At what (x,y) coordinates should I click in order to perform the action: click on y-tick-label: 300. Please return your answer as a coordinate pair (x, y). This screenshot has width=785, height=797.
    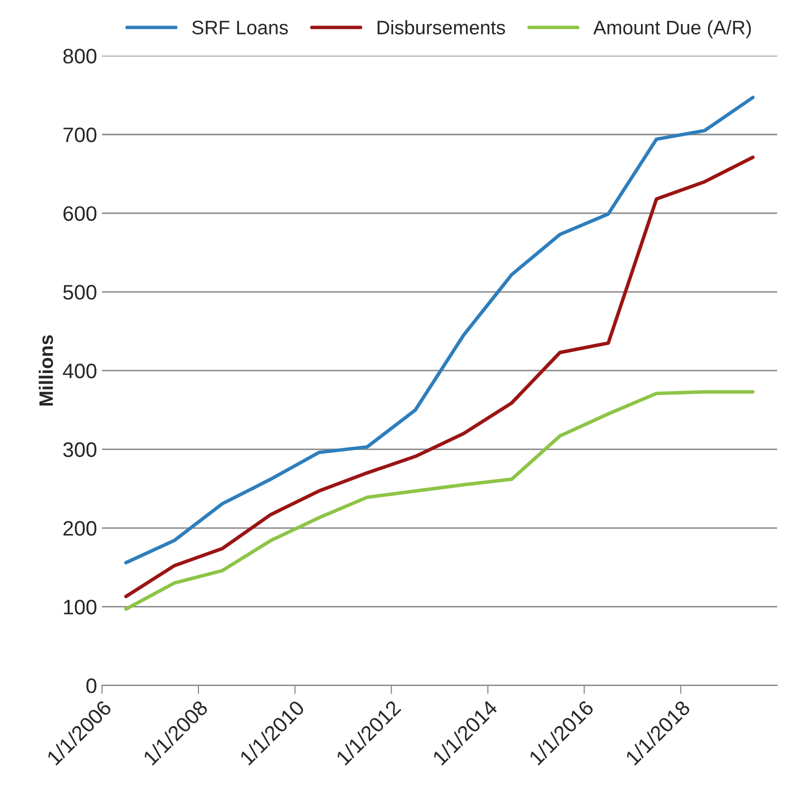
    Looking at the image, I should click on (79, 450).